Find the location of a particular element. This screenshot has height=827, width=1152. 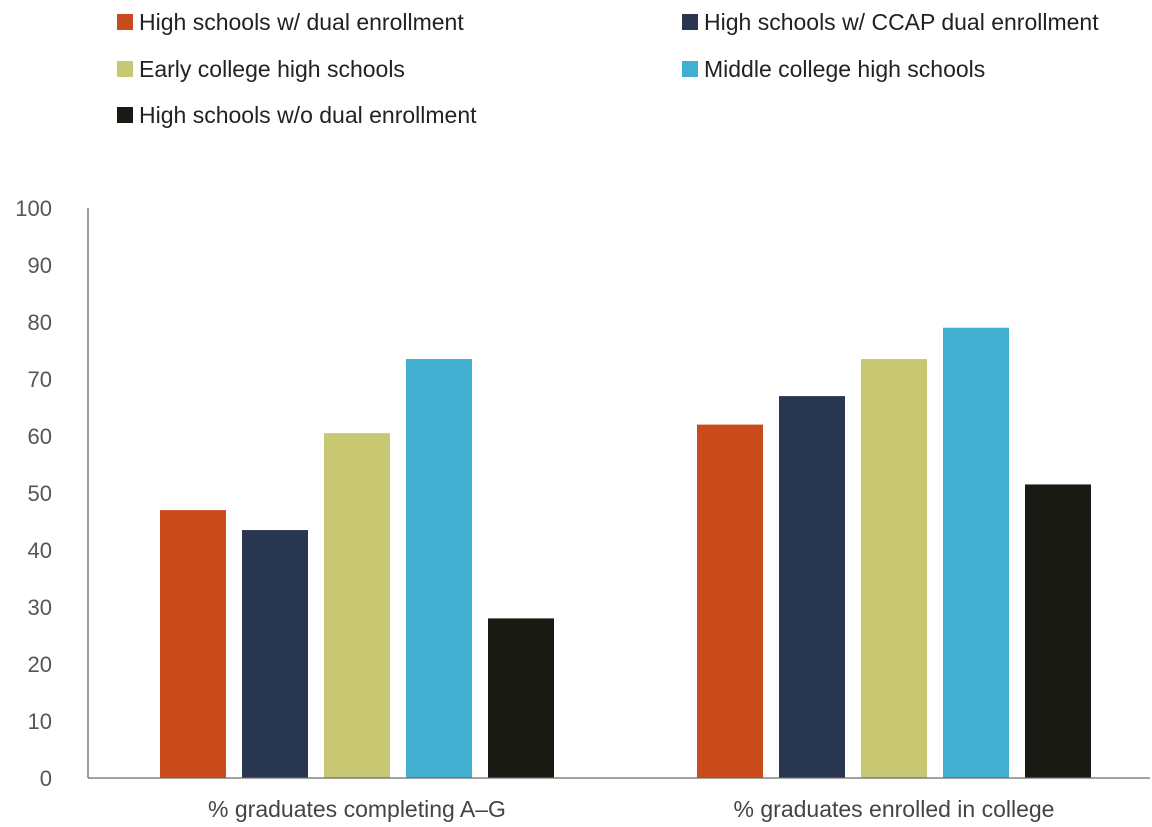

legend-item: High schools w/ dual enrollment is located at coordinates (290, 22).